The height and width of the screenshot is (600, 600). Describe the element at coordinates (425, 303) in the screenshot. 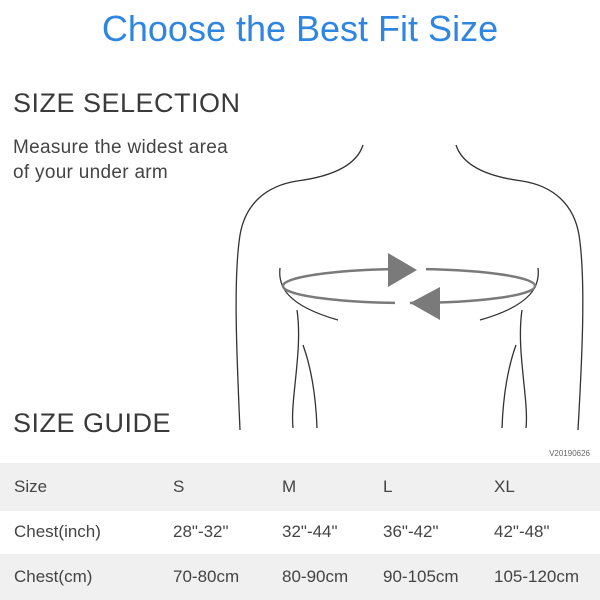

I see `arrow-left-icon` at that location.